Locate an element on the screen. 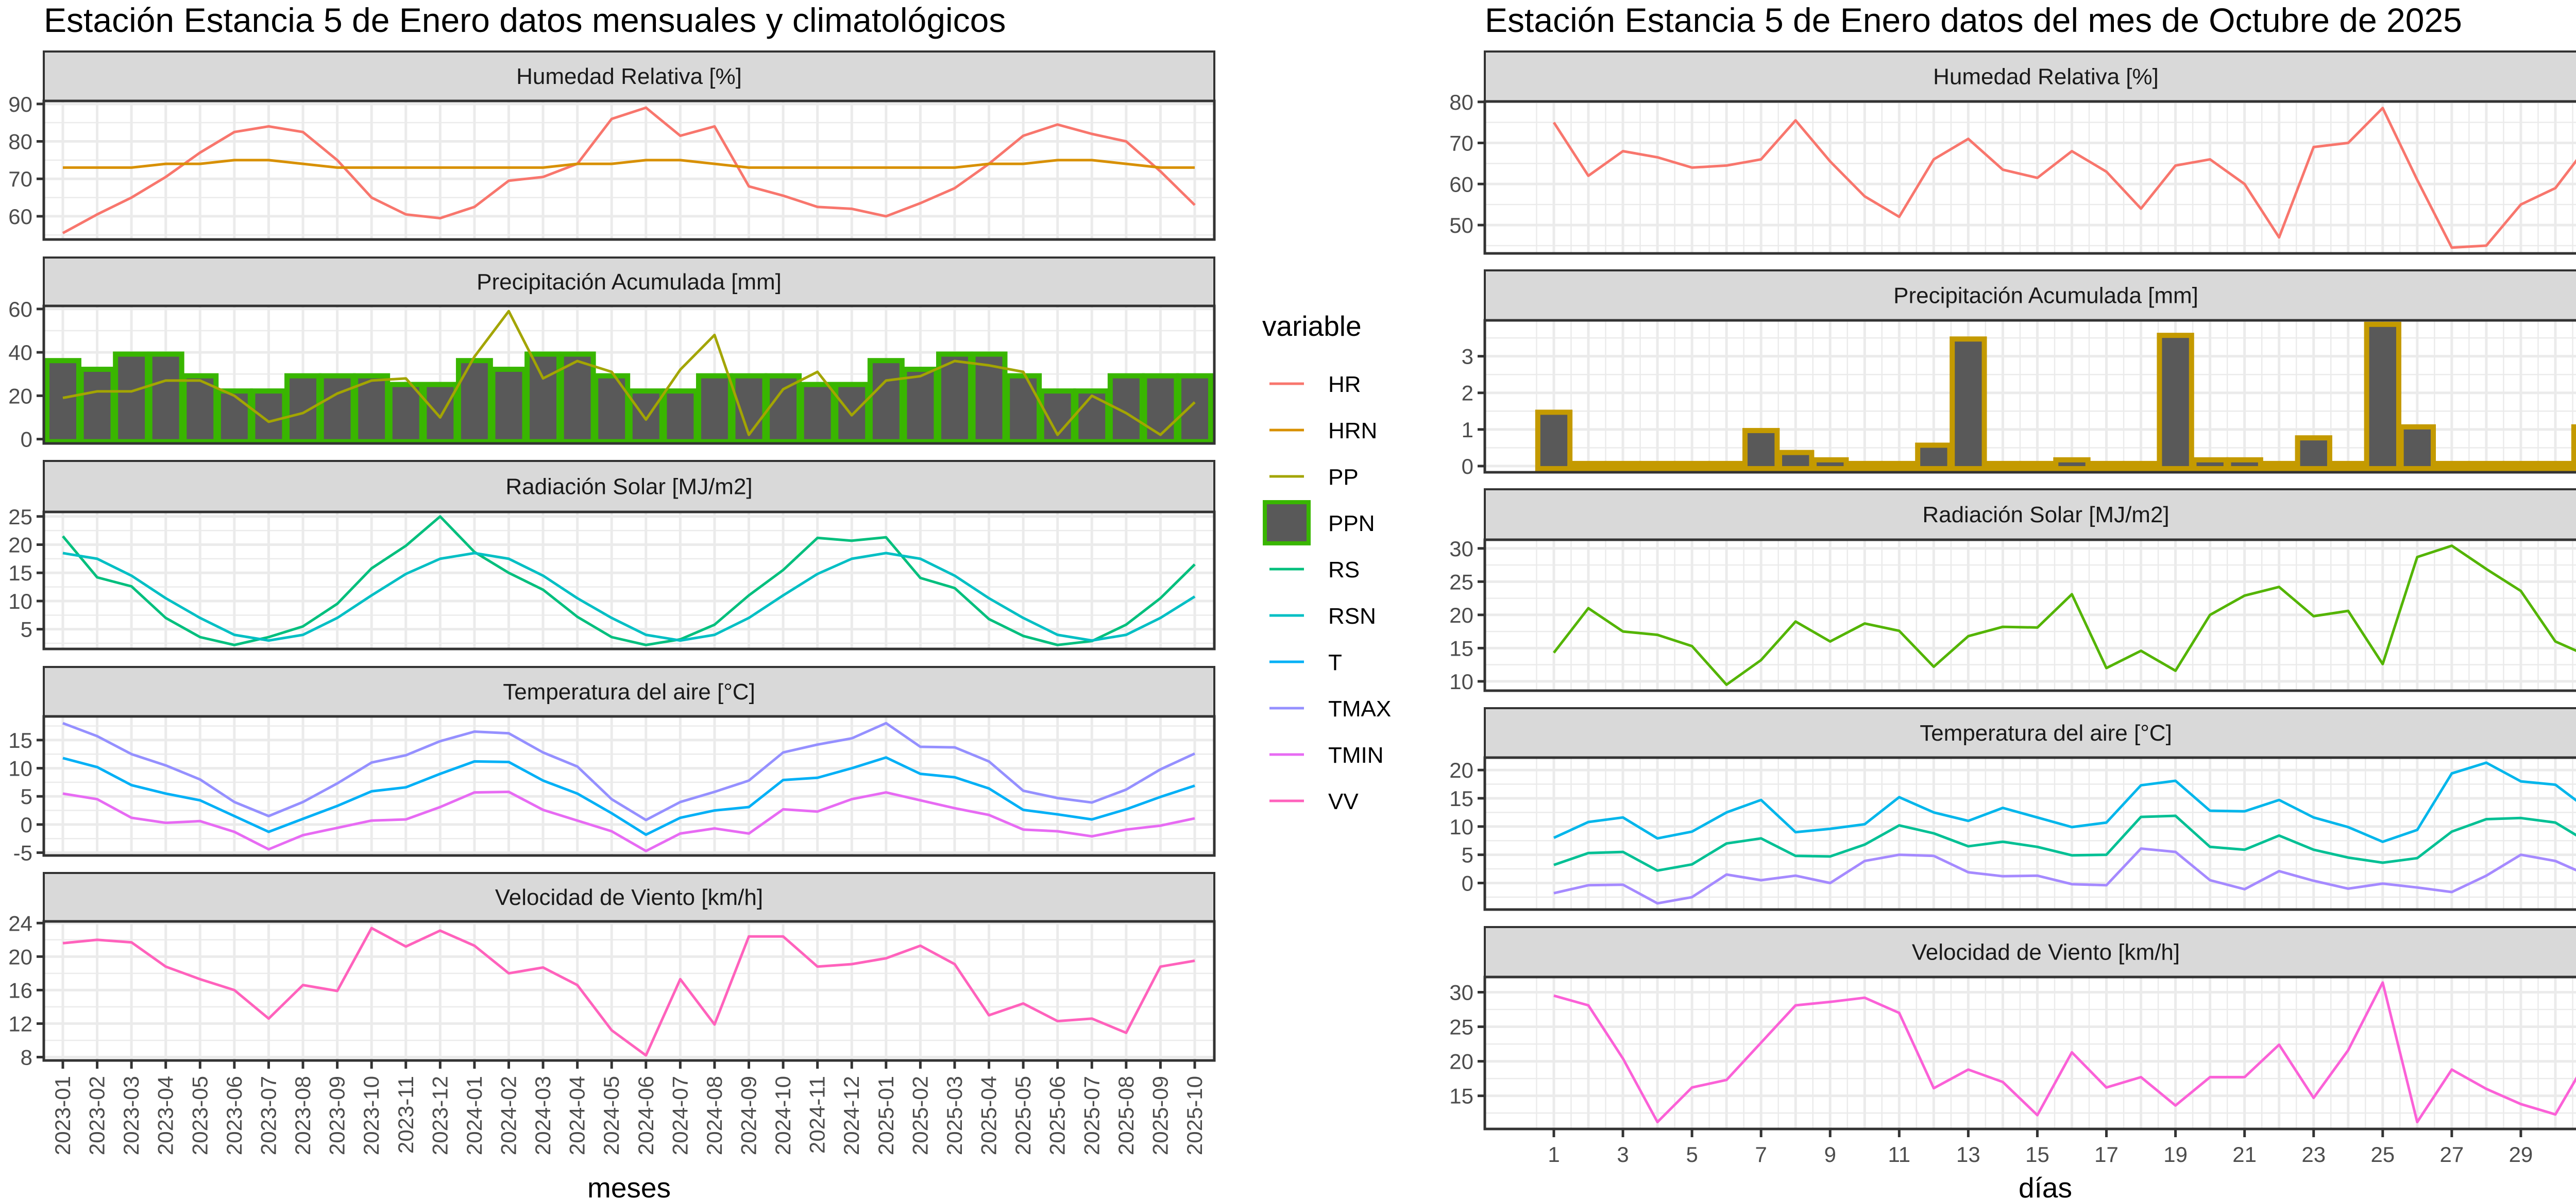 This screenshot has width=2576, height=1199. x-tick-label: 2023-10 is located at coordinates (371, 1115).